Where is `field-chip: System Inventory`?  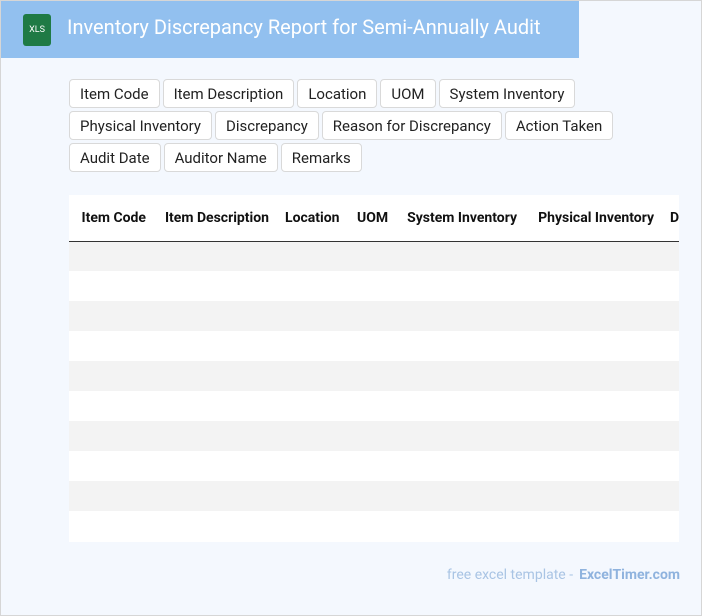
field-chip: System Inventory is located at coordinates (507, 93).